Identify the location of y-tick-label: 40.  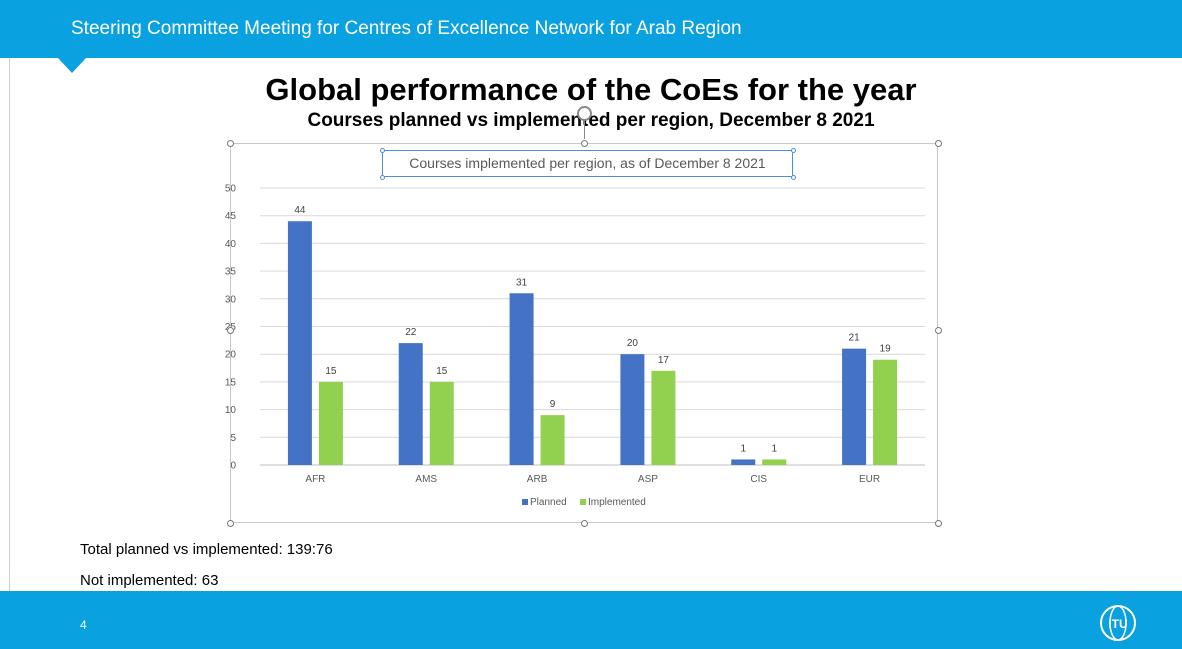
(231, 244).